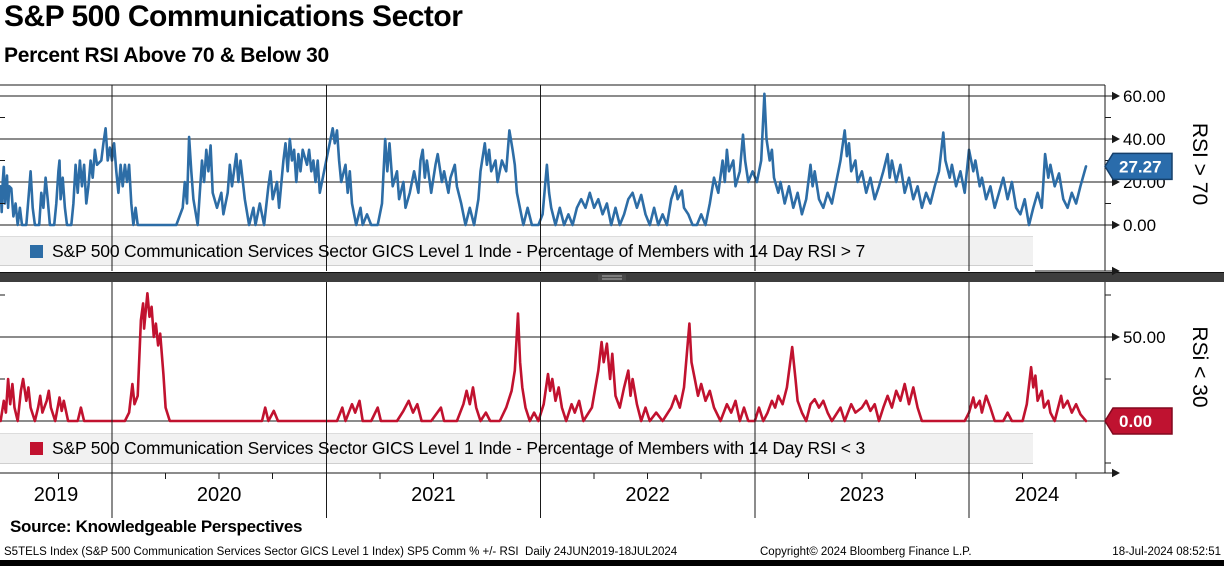 This screenshot has width=1224, height=566. I want to click on x-tick-label-2021: 2021, so click(433, 495).